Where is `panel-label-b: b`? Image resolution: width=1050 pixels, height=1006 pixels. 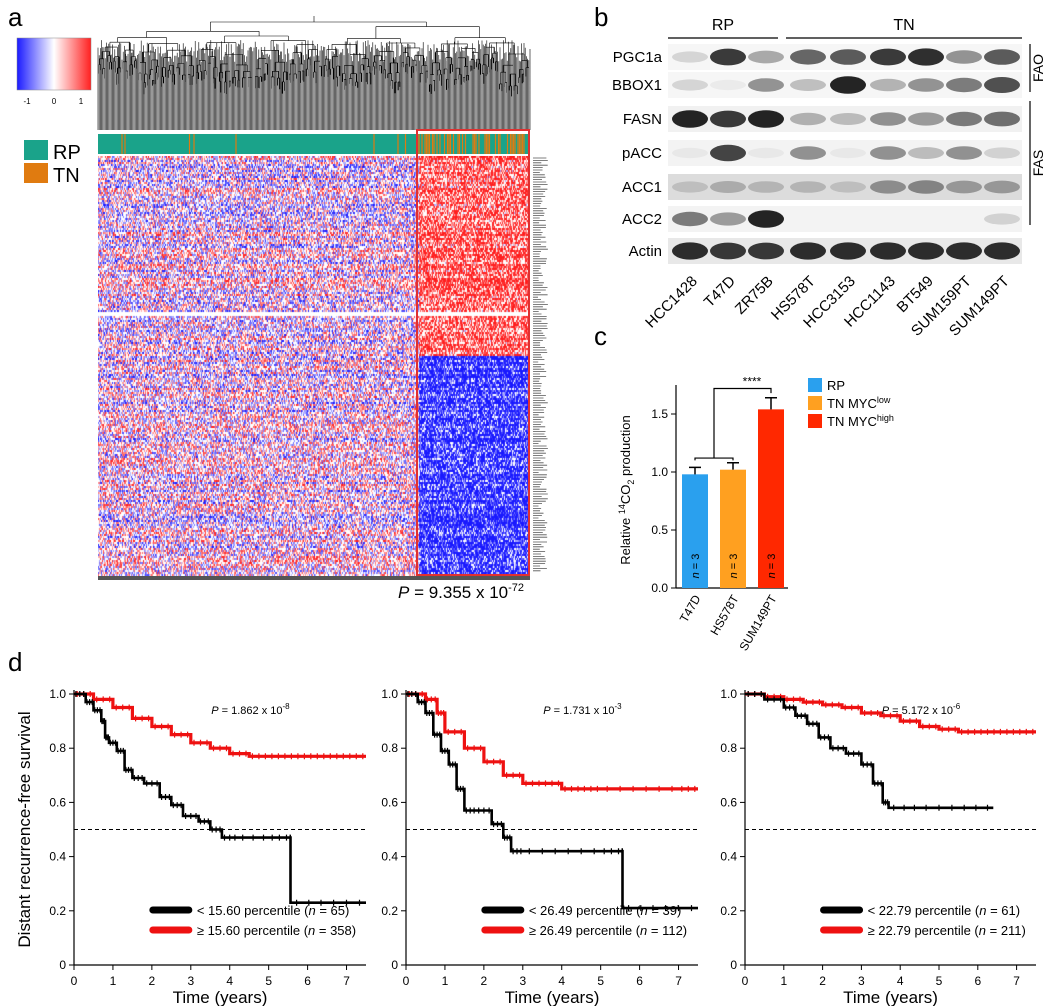 panel-label-b: b is located at coordinates (601, 17).